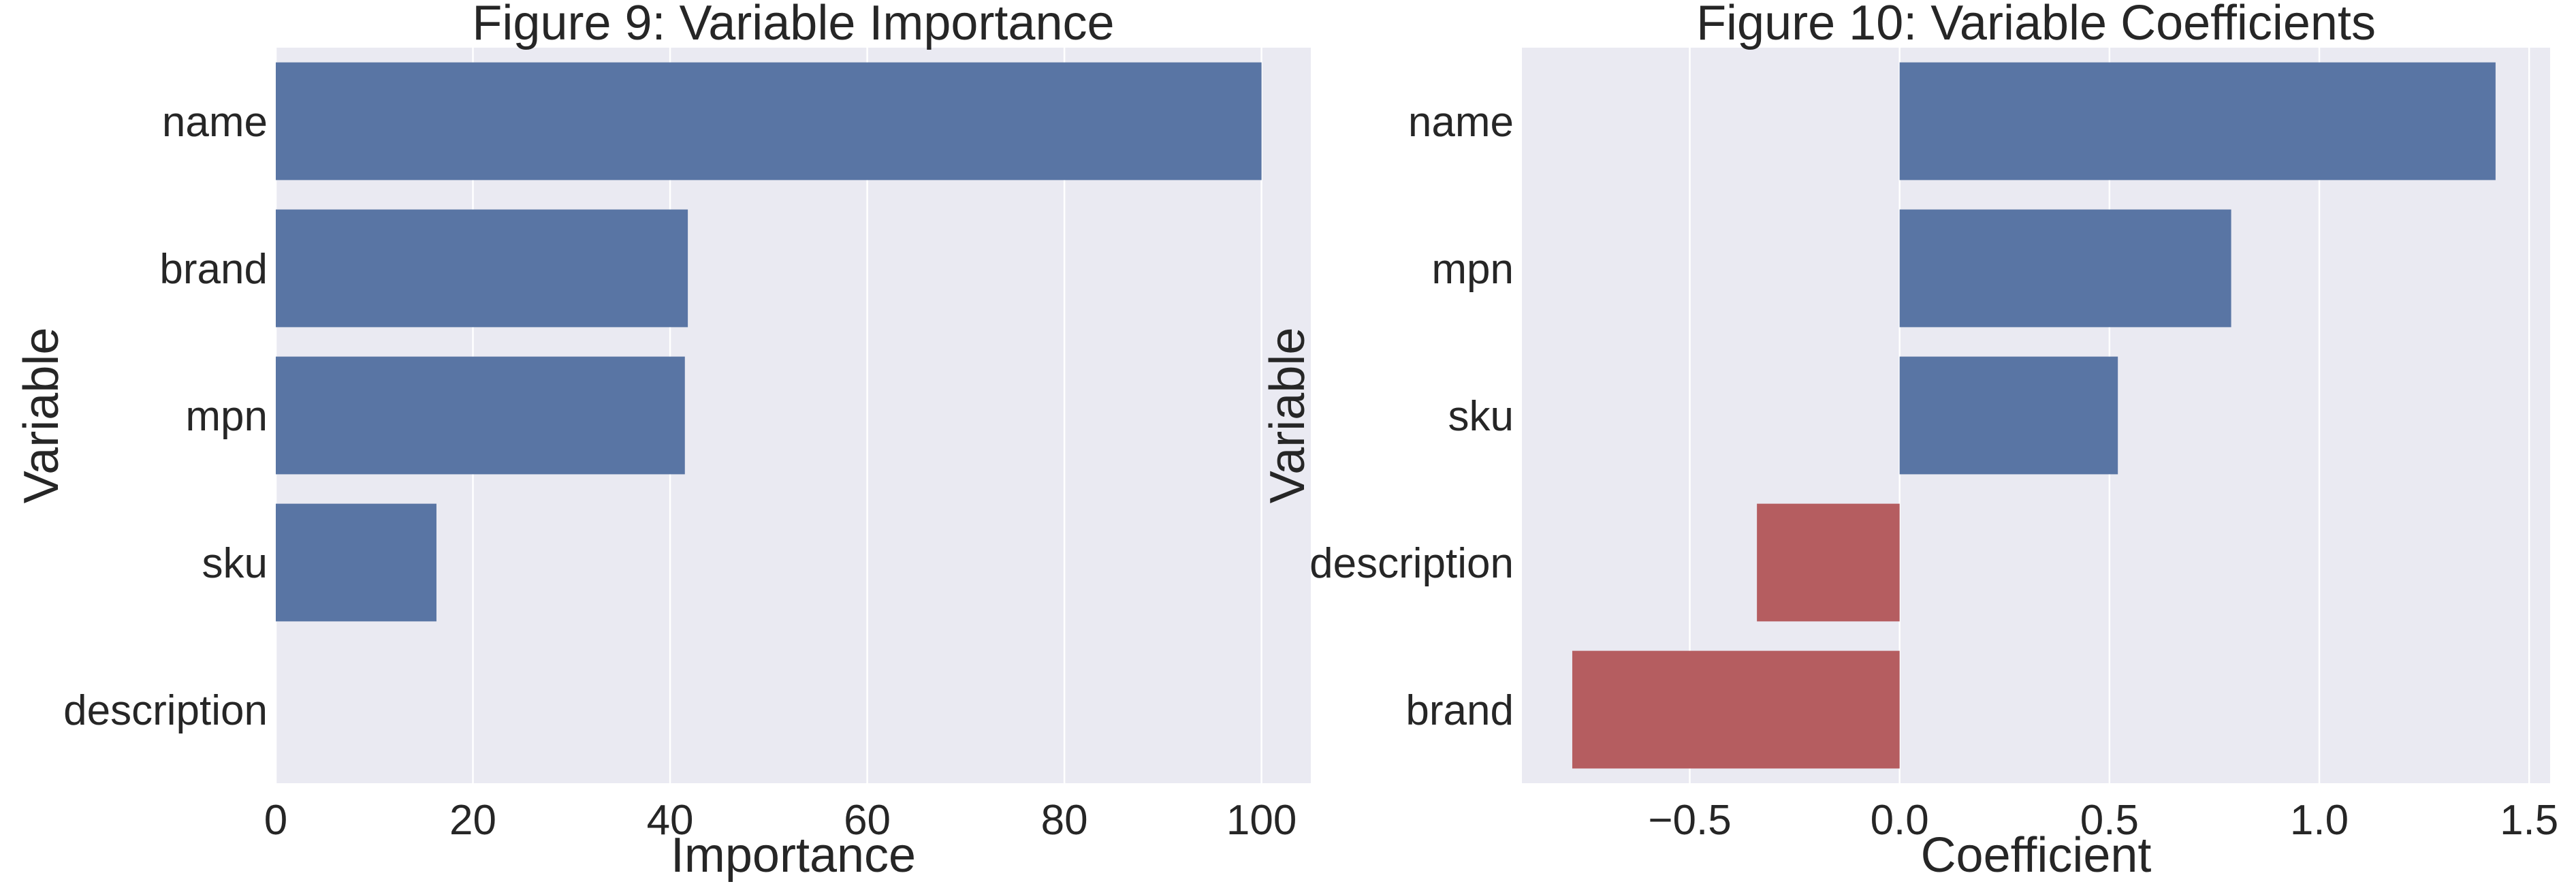 This screenshot has height=884, width=2576. What do you see at coordinates (275, 820) in the screenshot?
I see `x-tick-label: 0` at bounding box center [275, 820].